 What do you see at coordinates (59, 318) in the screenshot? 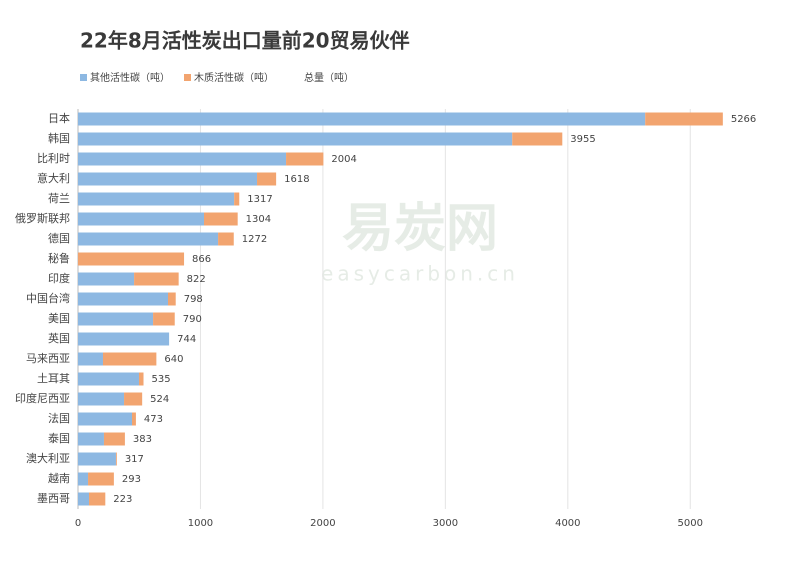
I see `y-tick-label: 美国` at bounding box center [59, 318].